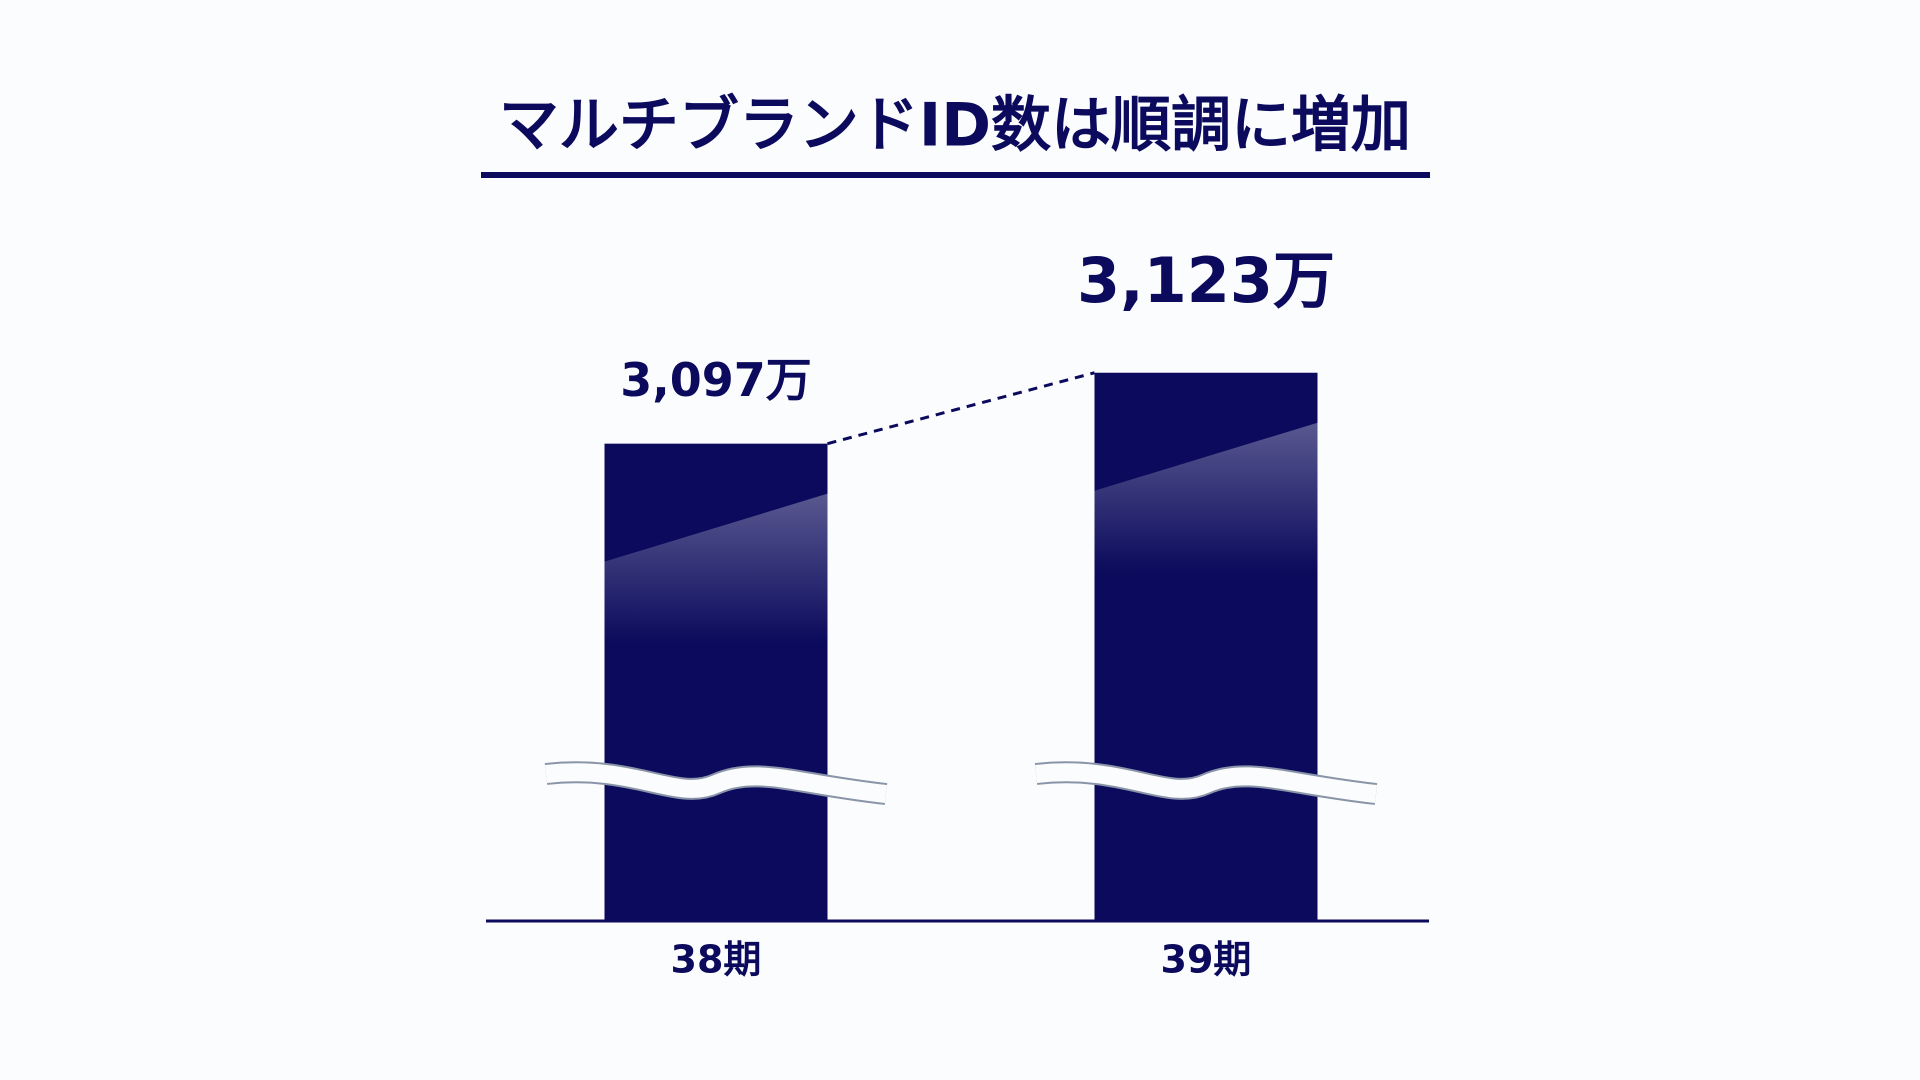 The width and height of the screenshot is (1920, 1080). I want to click on value-label: 3,097万, so click(716, 380).